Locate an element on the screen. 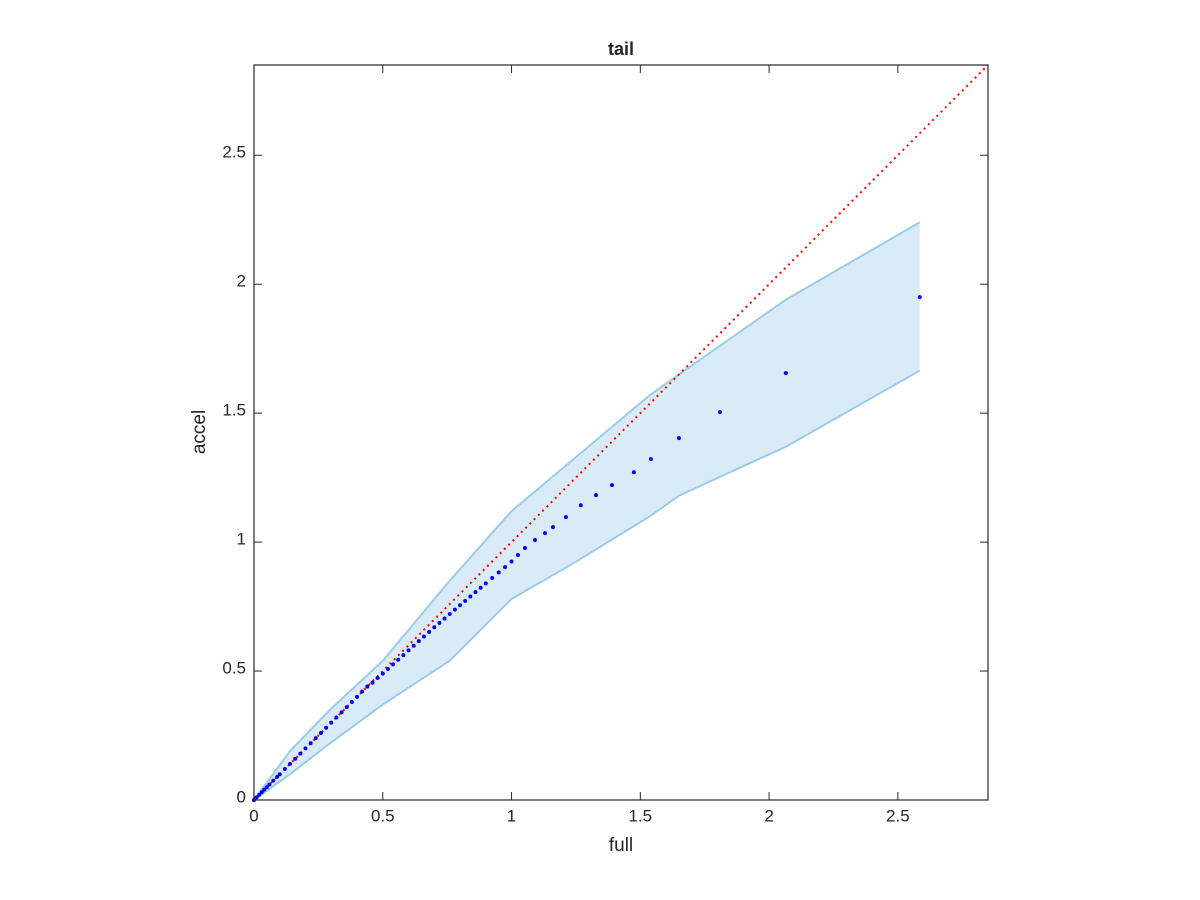  y-axis-label: accel is located at coordinates (199, 432).